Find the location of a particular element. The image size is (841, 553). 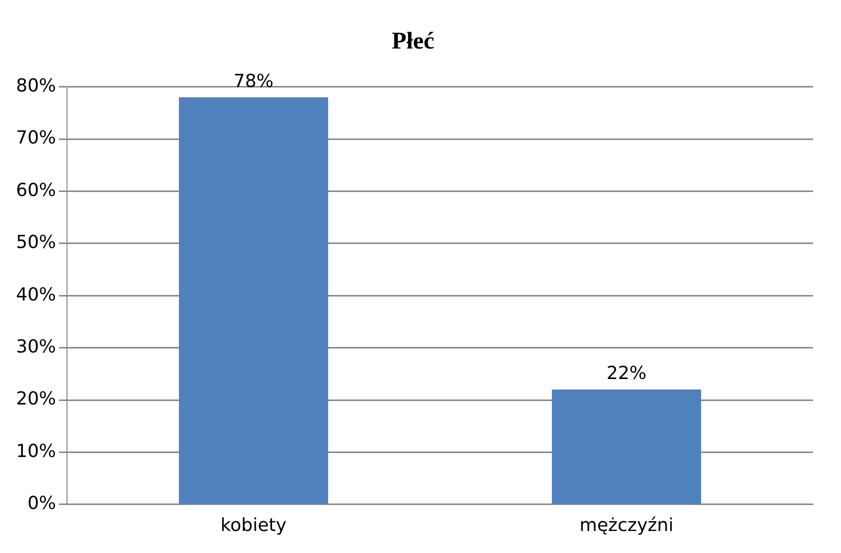

x-tick-label: mężczyźni is located at coordinates (627, 525).